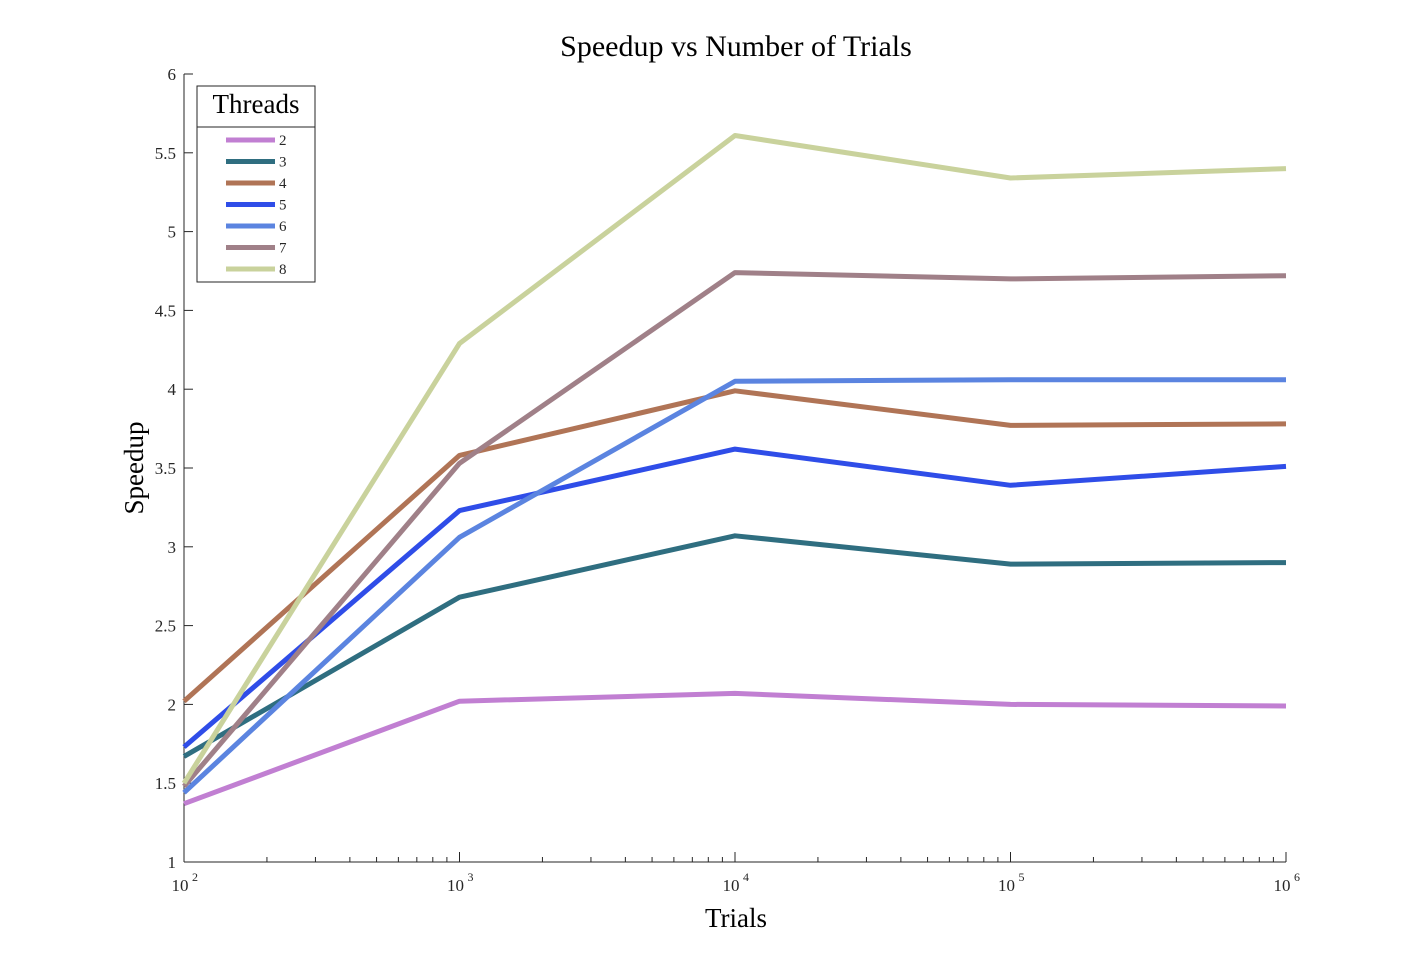 The width and height of the screenshot is (1422, 968). I want to click on y-tick-label: 4.5, so click(165, 310).